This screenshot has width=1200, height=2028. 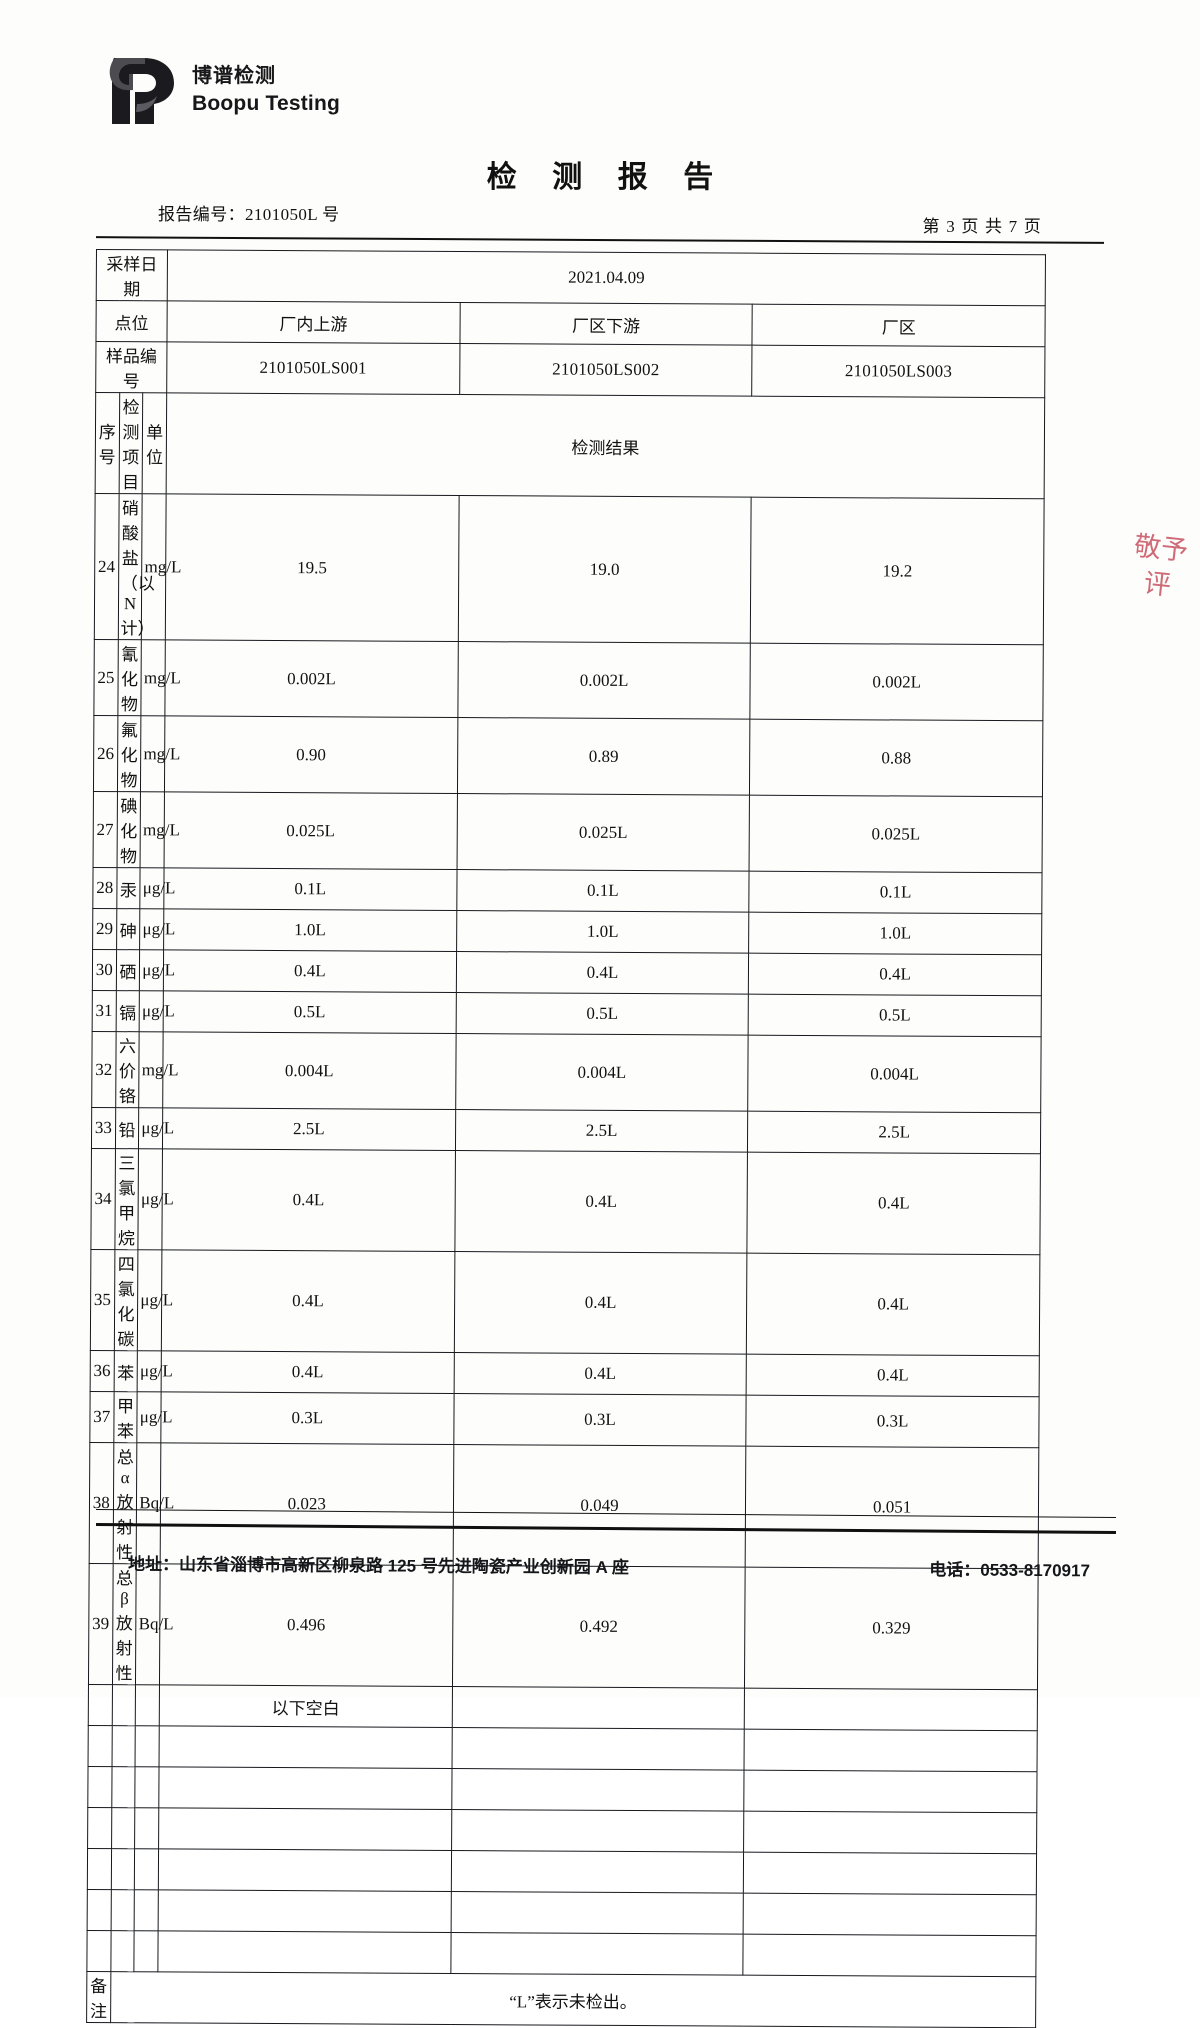 I want to click on cell-value-2: 0.1L, so click(x=603, y=891).